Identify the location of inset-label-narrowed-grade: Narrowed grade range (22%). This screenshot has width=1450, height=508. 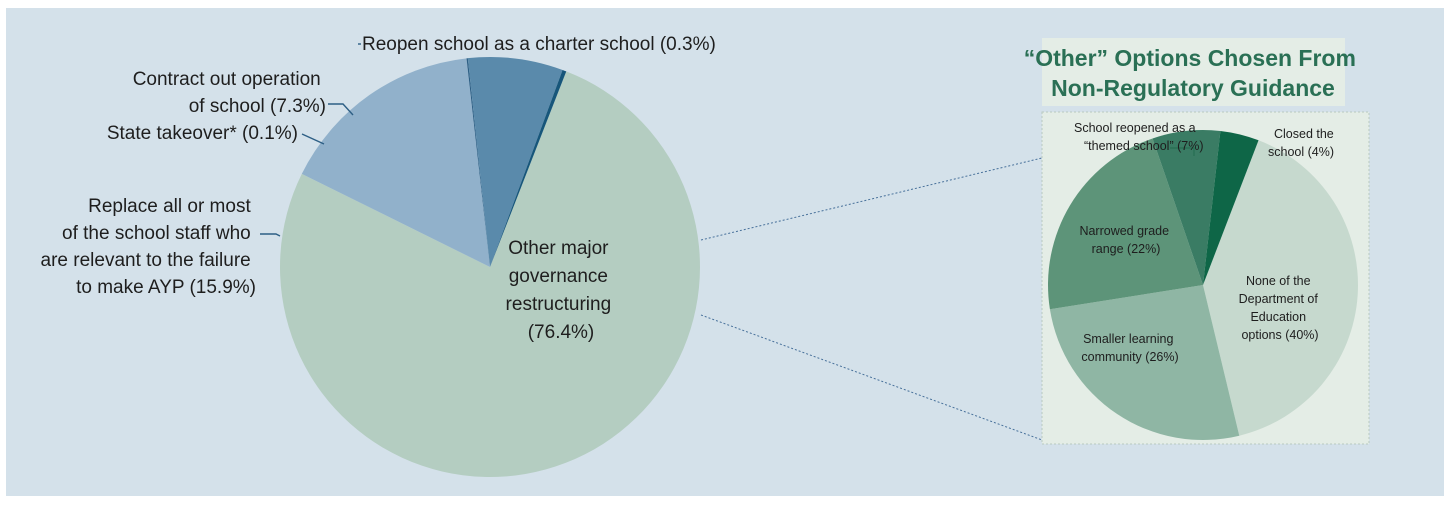
(1125, 240).